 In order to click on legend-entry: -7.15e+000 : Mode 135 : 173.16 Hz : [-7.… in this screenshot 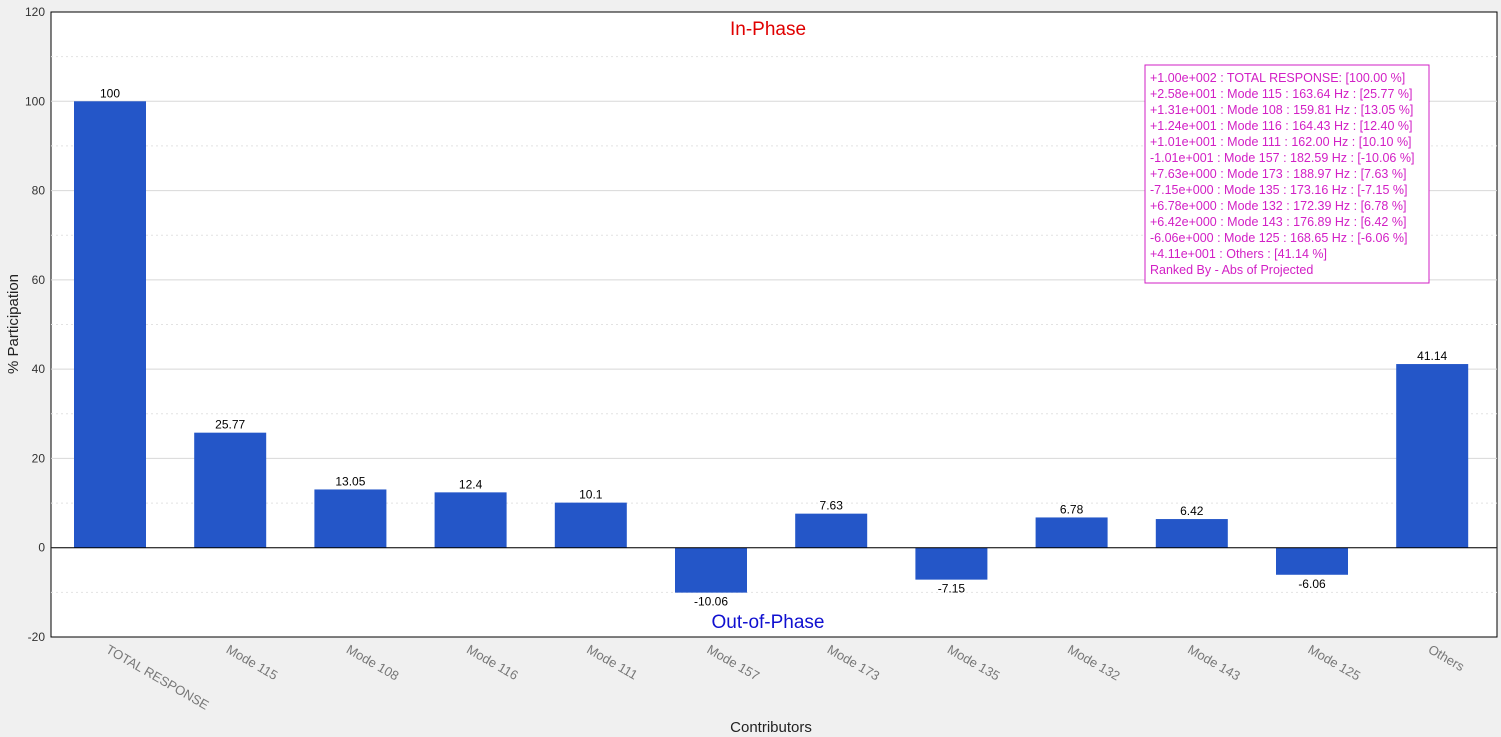, I will do `click(1278, 190)`.